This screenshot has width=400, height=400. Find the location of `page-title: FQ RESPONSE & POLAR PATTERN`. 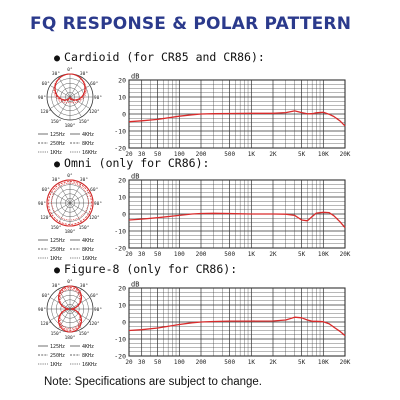

page-title: FQ RESPONSE & POLAR PATTERN is located at coordinates (191, 24).